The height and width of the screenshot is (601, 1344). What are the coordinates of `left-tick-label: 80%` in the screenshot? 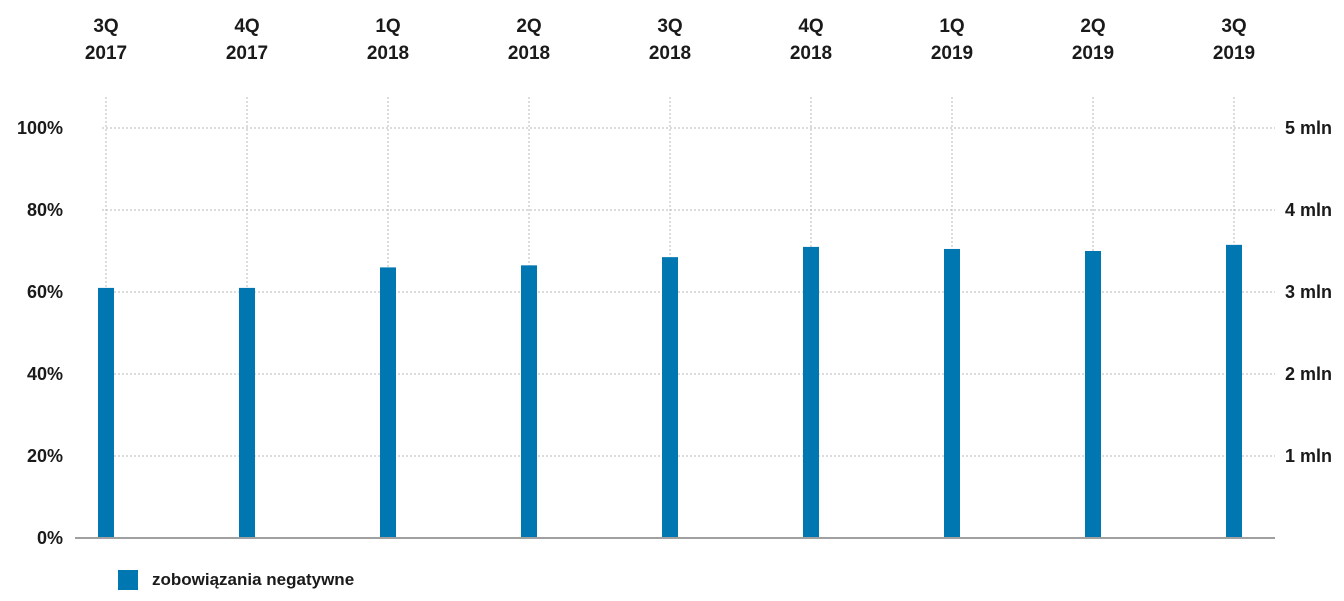 It's located at (45, 210).